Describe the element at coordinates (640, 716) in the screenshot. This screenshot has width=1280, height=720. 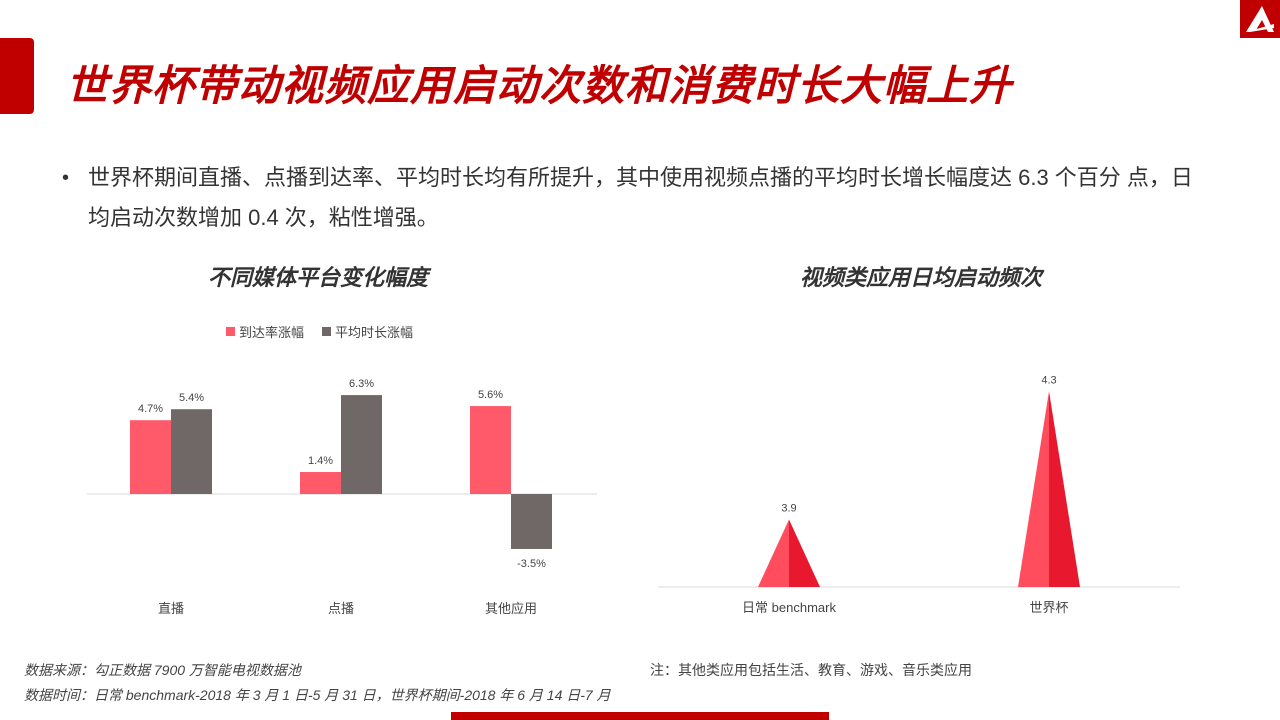
I see `bottom-accent-bar` at that location.